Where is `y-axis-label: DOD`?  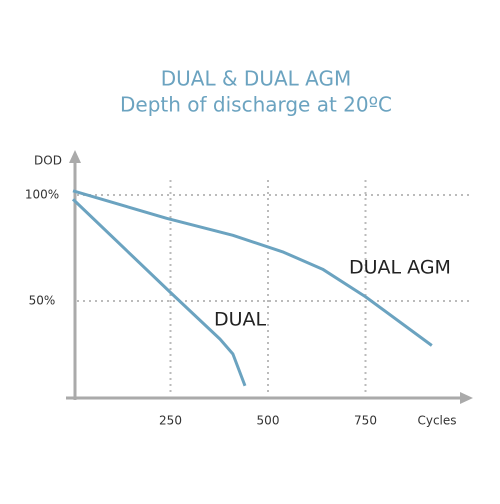 y-axis-label: DOD is located at coordinates (48, 161).